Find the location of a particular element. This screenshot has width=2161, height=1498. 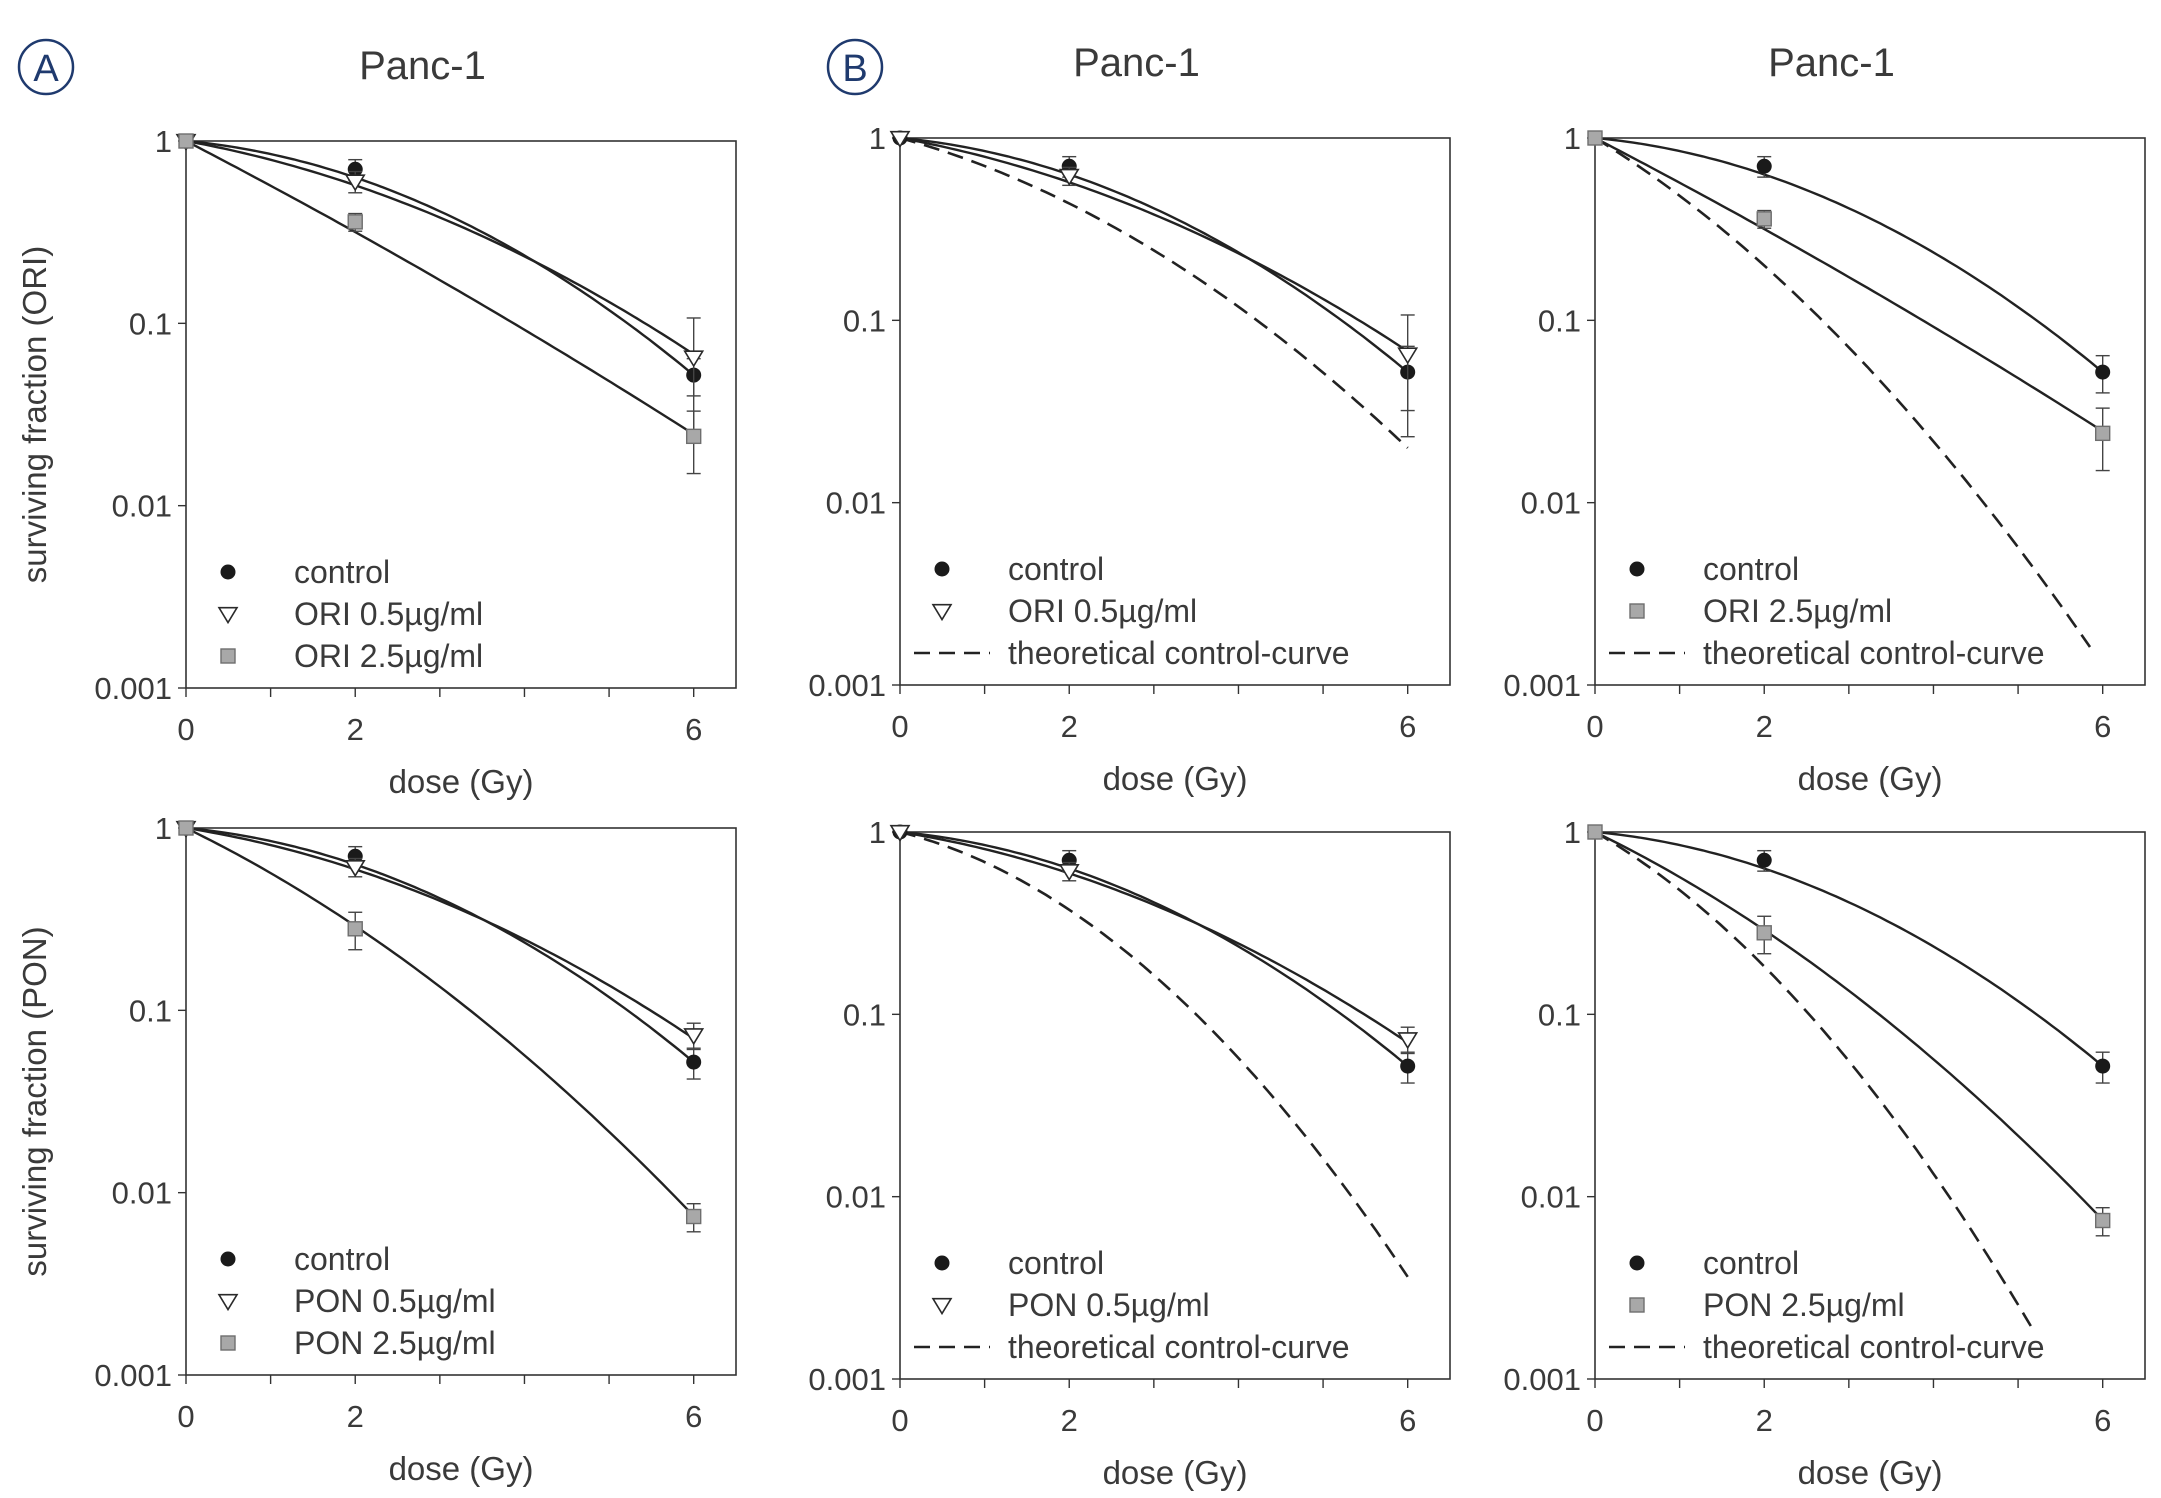

panel-label-b-ring is located at coordinates (855, 67).